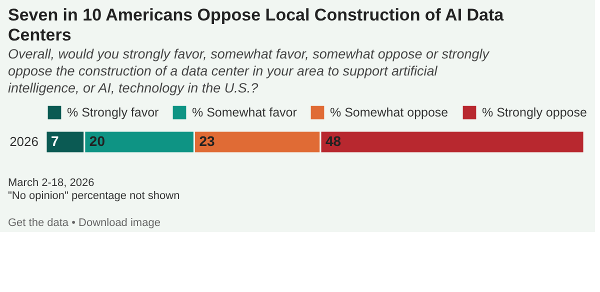 This screenshot has height=292, width=600. I want to click on legend-label: % Strongly favor, so click(113, 113).